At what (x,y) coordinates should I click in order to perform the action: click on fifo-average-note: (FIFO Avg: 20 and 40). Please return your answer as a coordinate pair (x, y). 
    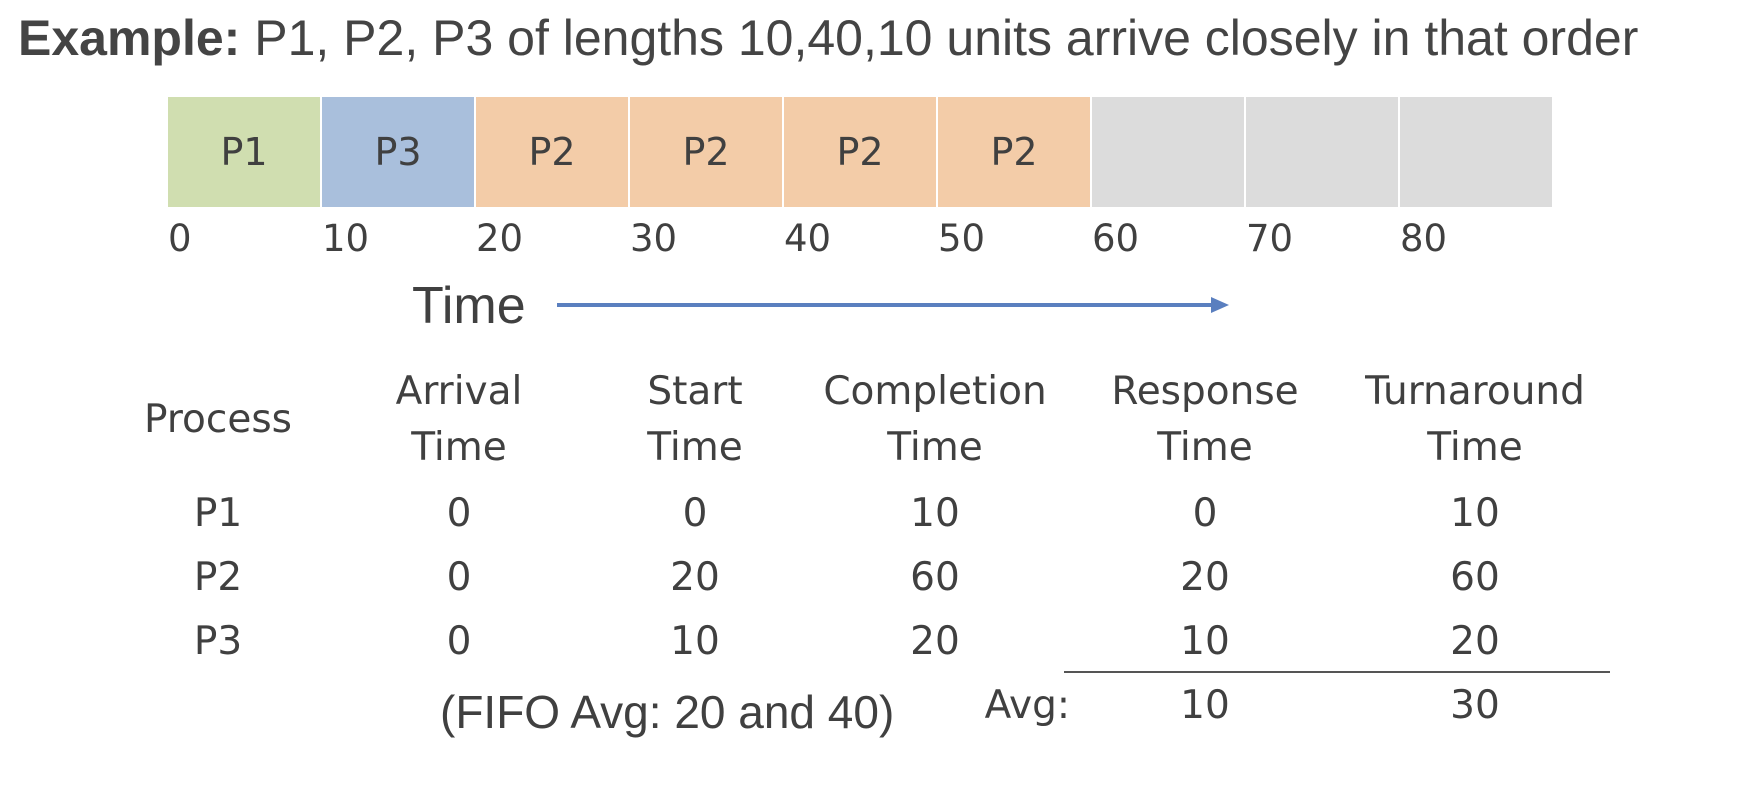
    Looking at the image, I should click on (667, 712).